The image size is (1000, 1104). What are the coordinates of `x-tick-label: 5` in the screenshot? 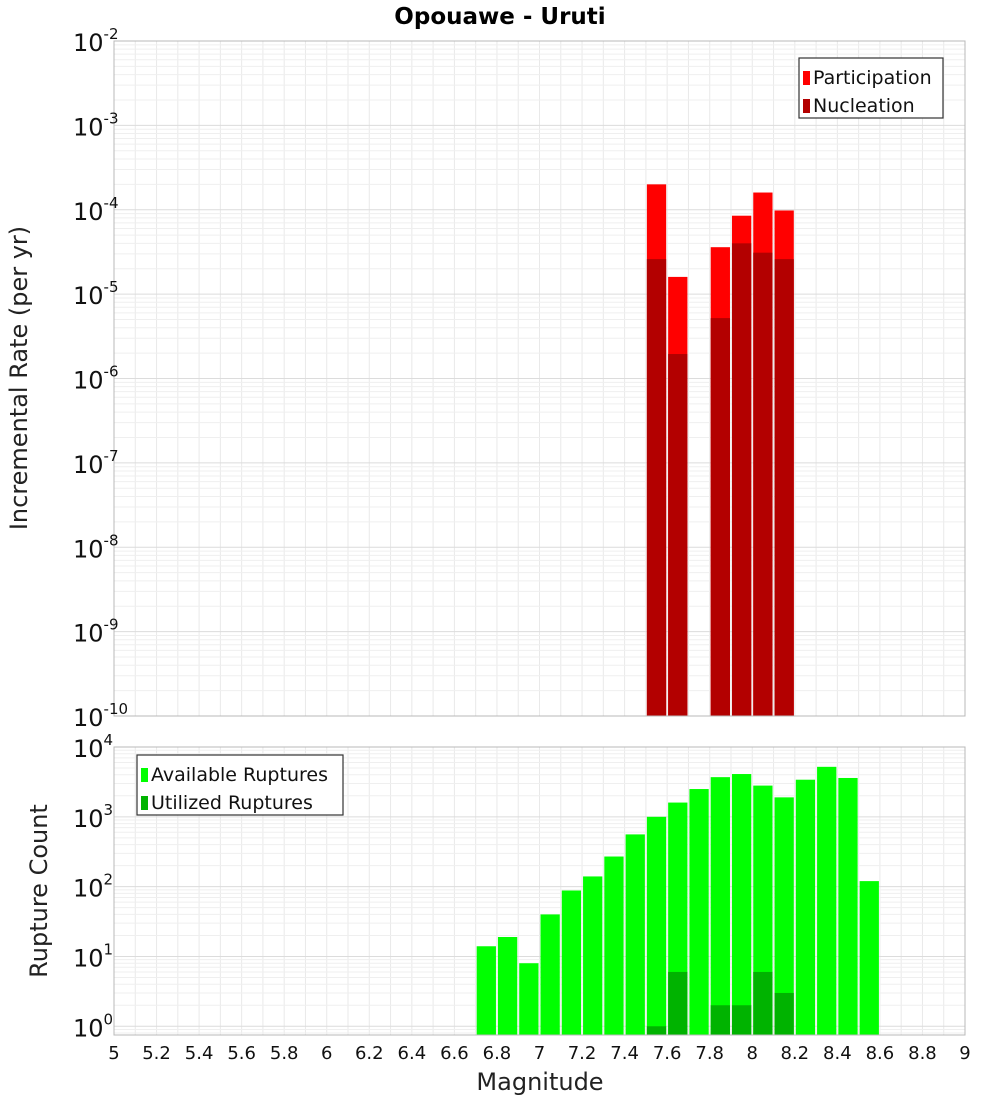 It's located at (113, 1053).